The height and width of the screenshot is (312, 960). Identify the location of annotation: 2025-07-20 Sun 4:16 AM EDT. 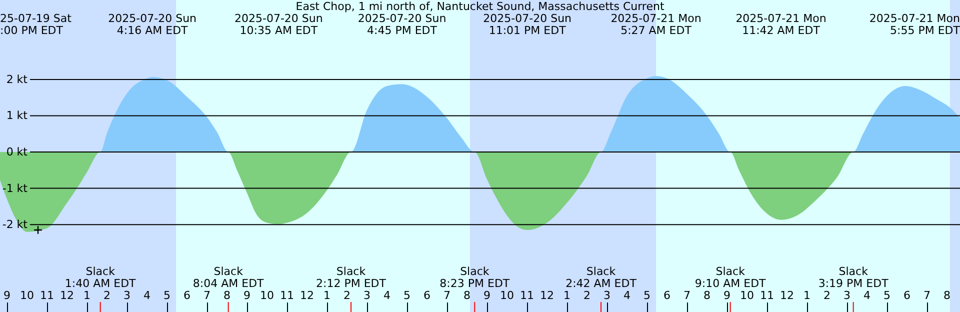
(152, 24).